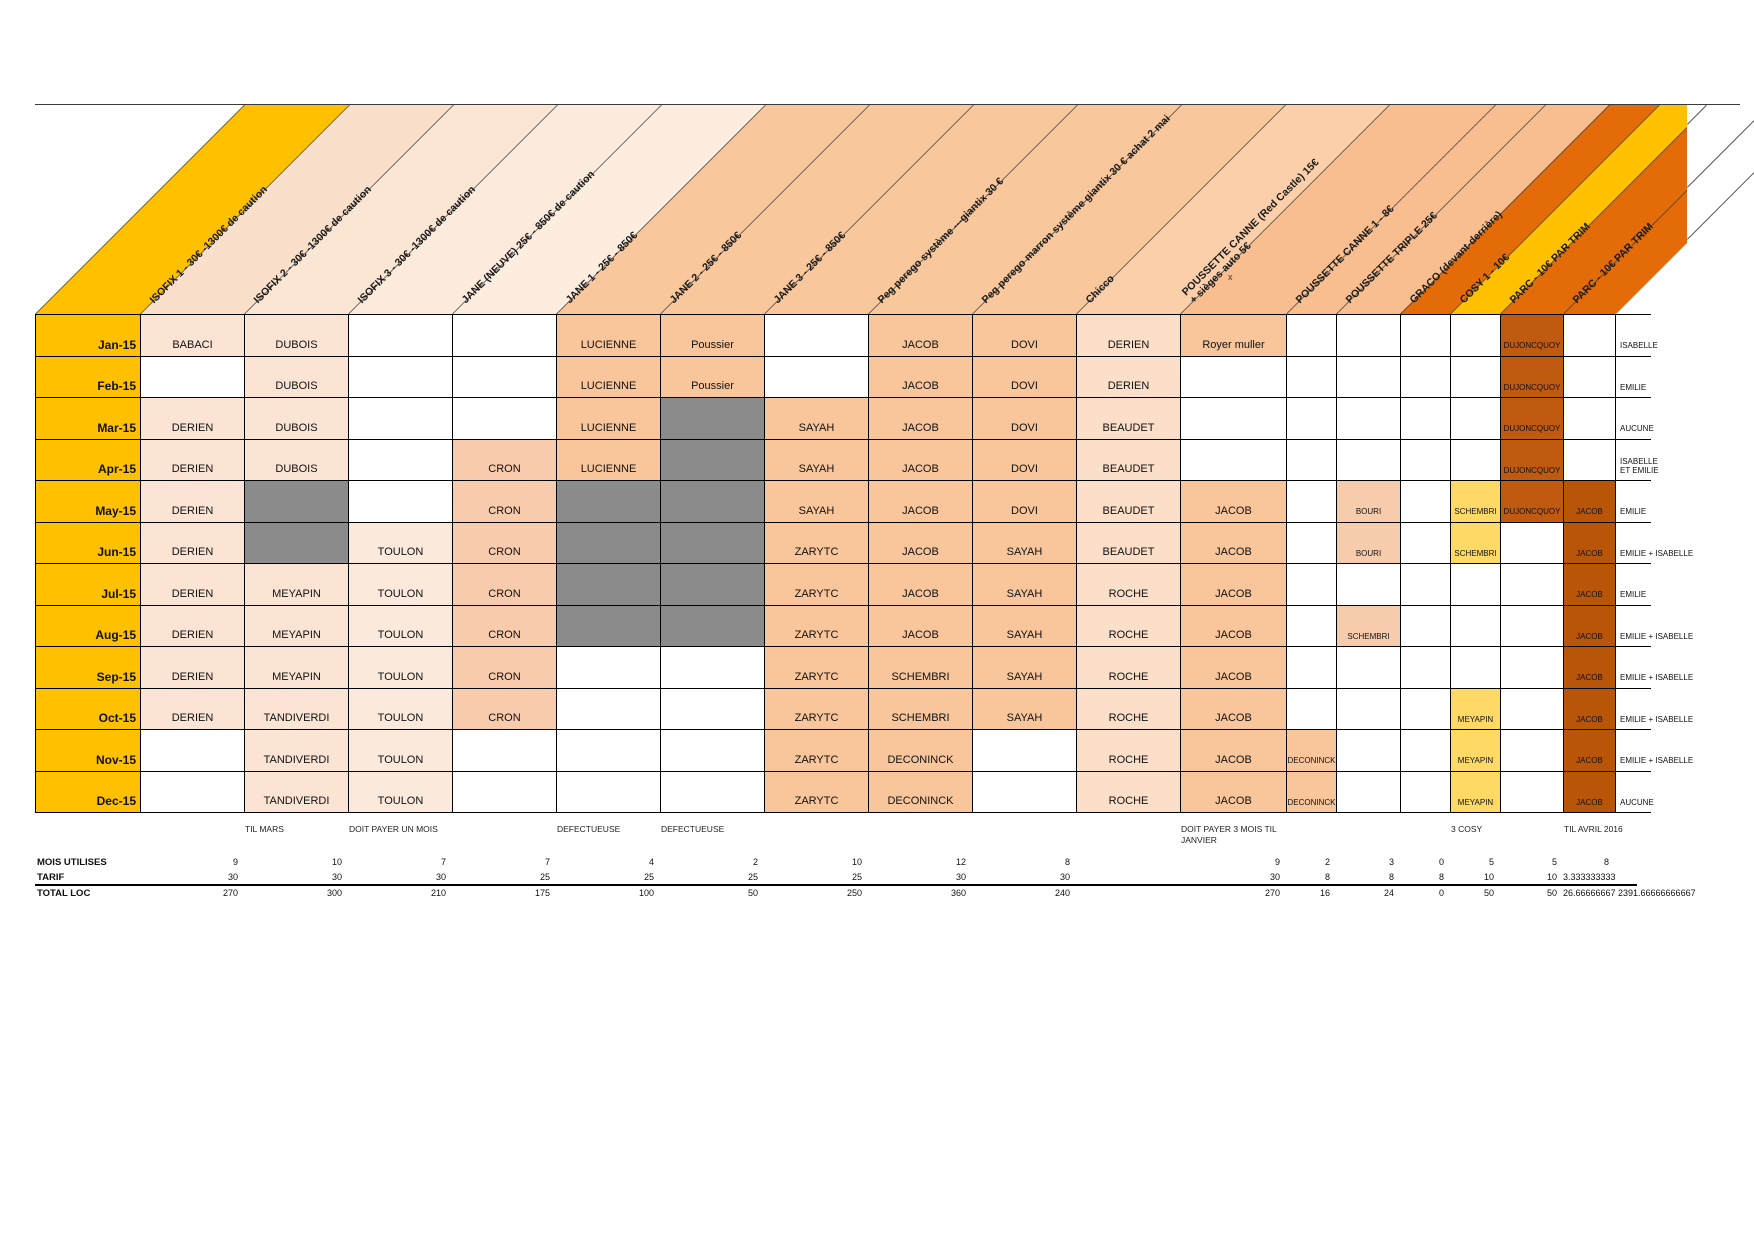  What do you see at coordinates (297, 626) in the screenshot?
I see `grid-cell-isofix2: MEYAPIN` at bounding box center [297, 626].